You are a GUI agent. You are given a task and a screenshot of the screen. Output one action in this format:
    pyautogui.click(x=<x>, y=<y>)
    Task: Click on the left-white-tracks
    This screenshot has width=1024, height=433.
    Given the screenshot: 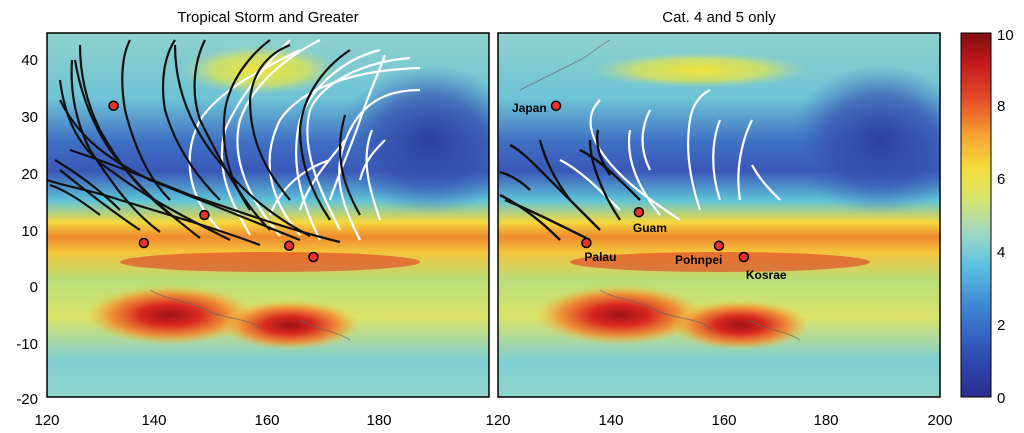 What is the action you would take?
    pyautogui.click(x=304, y=140)
    